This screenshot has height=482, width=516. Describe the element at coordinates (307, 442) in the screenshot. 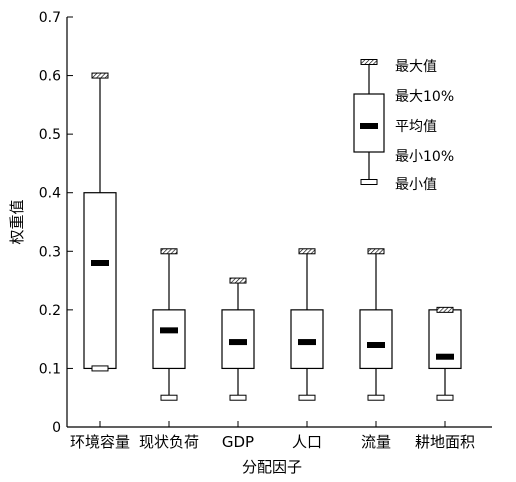

I see `x-tick-label: 人口` at that location.